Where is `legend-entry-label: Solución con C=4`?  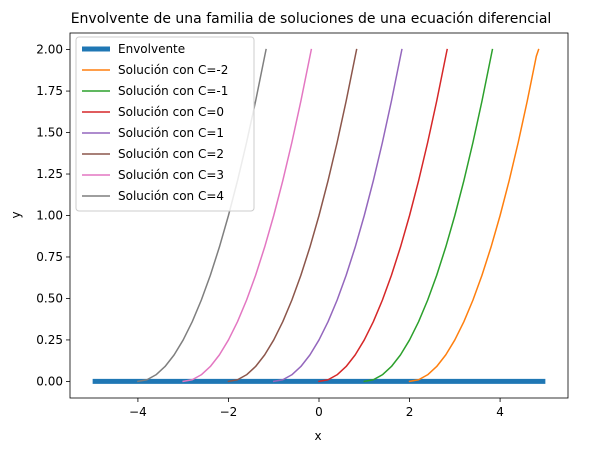
legend-entry-label: Solución con C=4 is located at coordinates (171, 196).